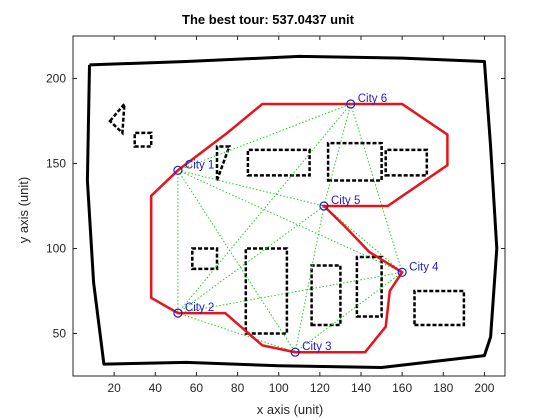  Describe the element at coordinates (238, 388) in the screenshot. I see `x-tick-label: 80` at that location.